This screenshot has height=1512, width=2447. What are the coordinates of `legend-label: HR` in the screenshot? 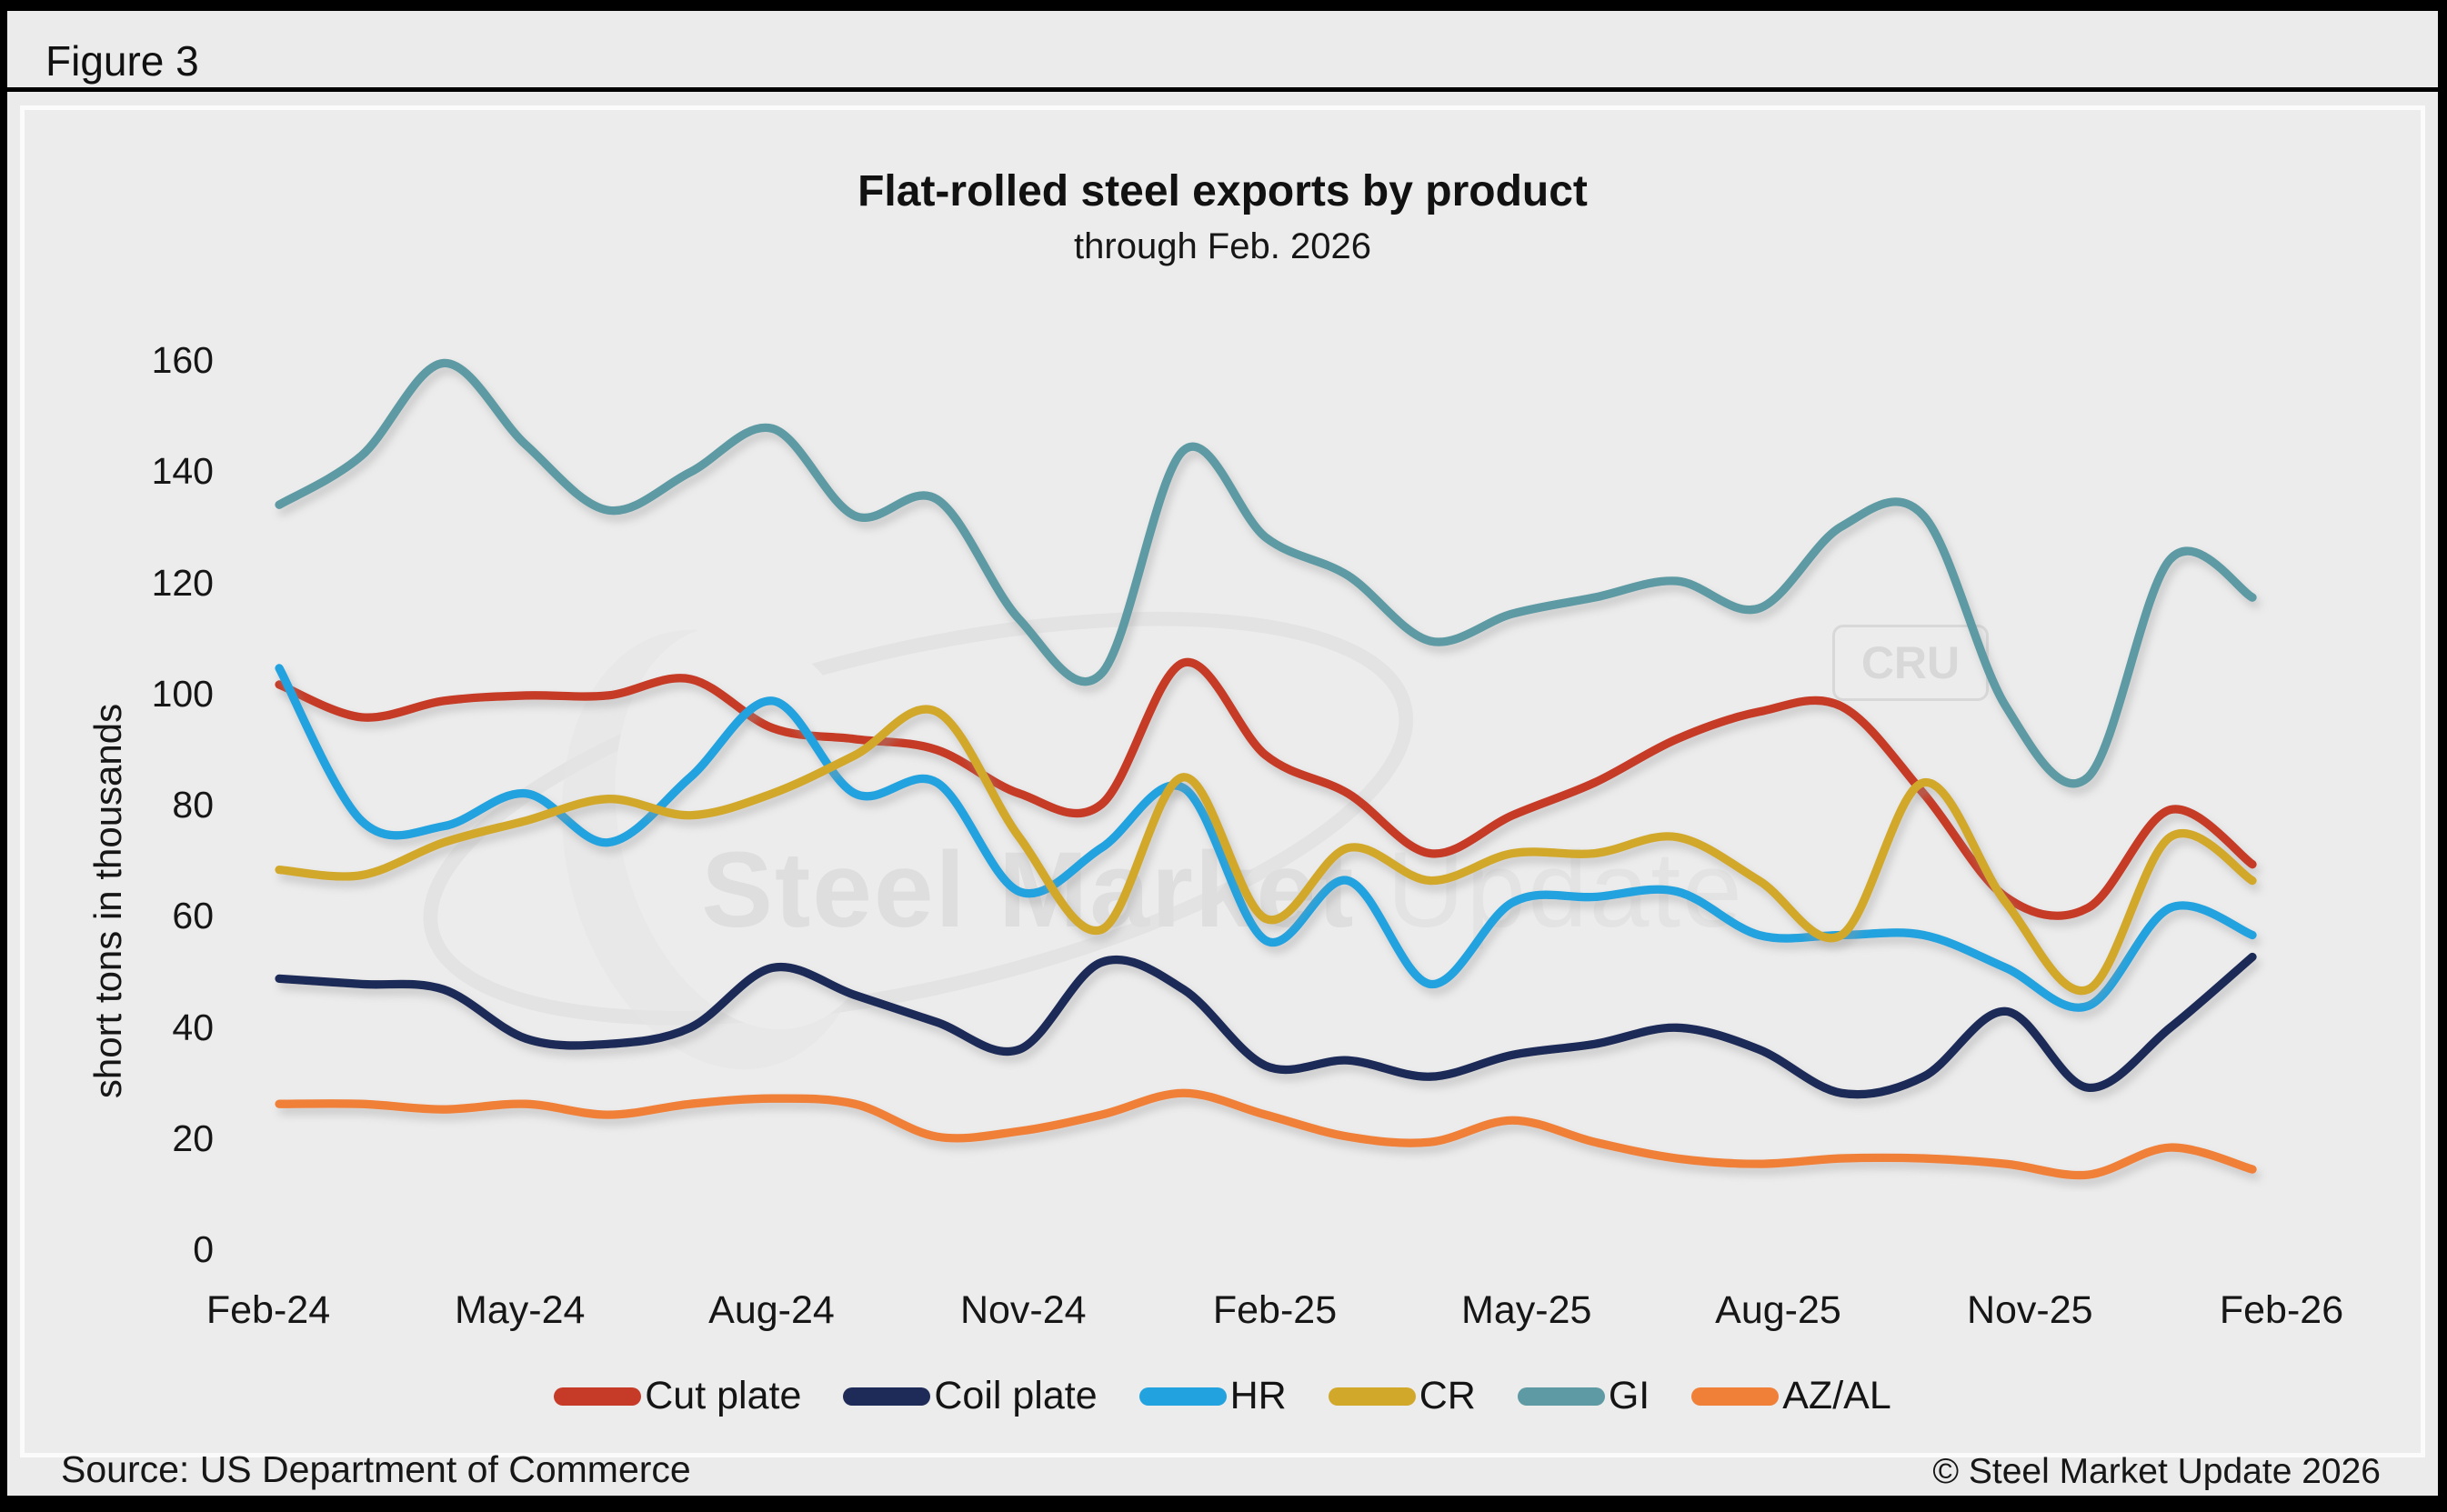 It's located at (1258, 1395).